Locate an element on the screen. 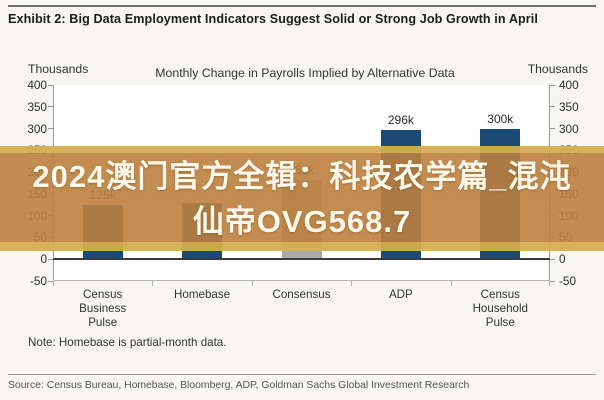 The width and height of the screenshot is (604, 400). overlay-text-line1: 2024澳门官方全辑：科技农学篇_混沌 is located at coordinates (302, 176).